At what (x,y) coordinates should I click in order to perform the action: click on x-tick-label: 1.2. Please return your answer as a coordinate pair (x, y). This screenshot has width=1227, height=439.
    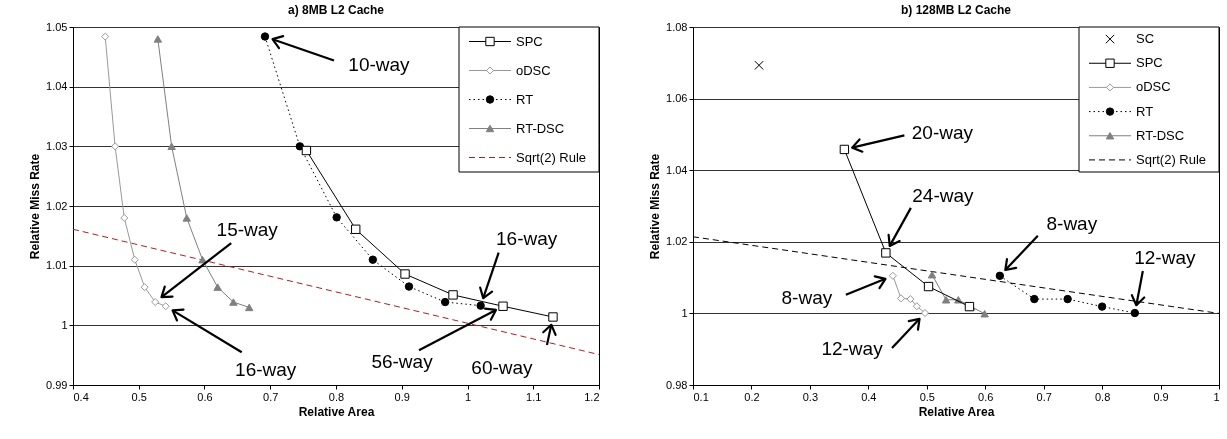
    Looking at the image, I should click on (592, 396).